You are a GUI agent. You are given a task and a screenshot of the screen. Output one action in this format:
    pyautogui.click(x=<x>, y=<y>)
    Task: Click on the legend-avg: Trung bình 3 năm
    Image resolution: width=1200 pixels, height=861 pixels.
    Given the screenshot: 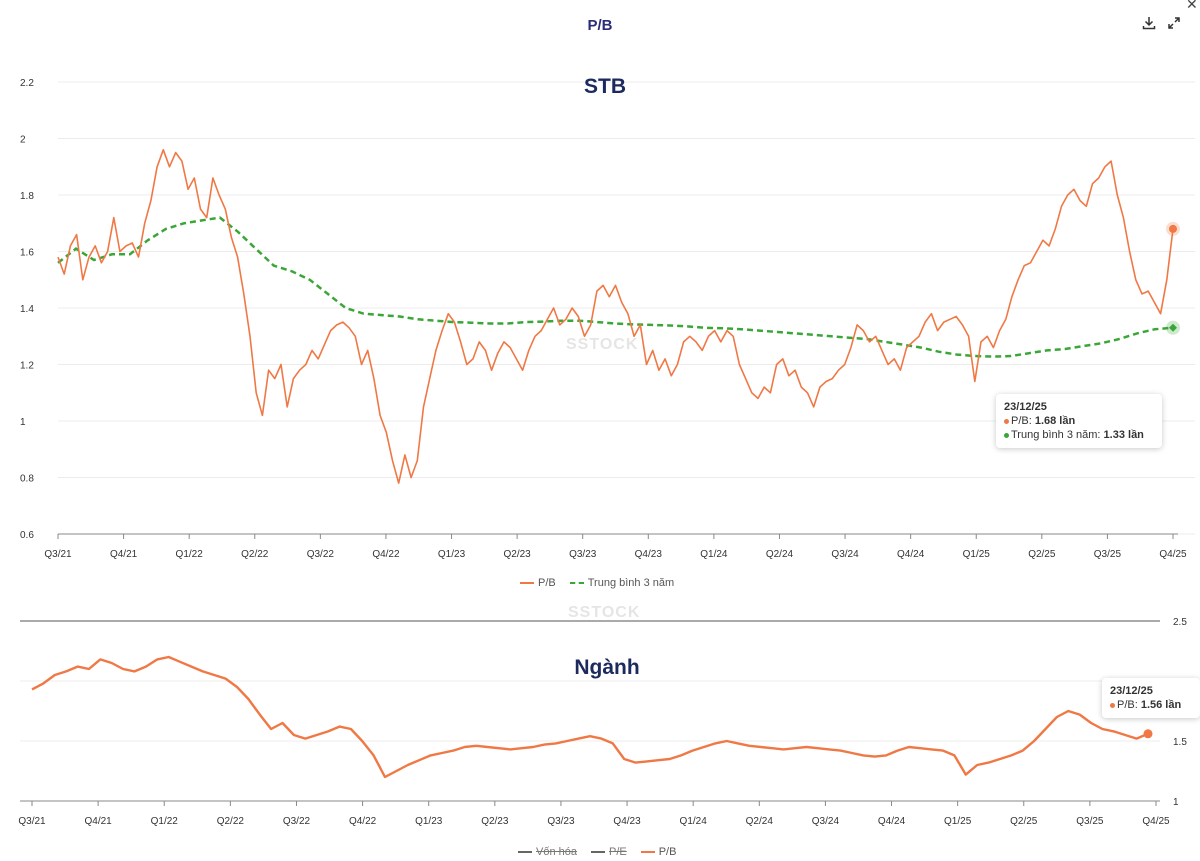 What is the action you would take?
    pyautogui.click(x=622, y=583)
    